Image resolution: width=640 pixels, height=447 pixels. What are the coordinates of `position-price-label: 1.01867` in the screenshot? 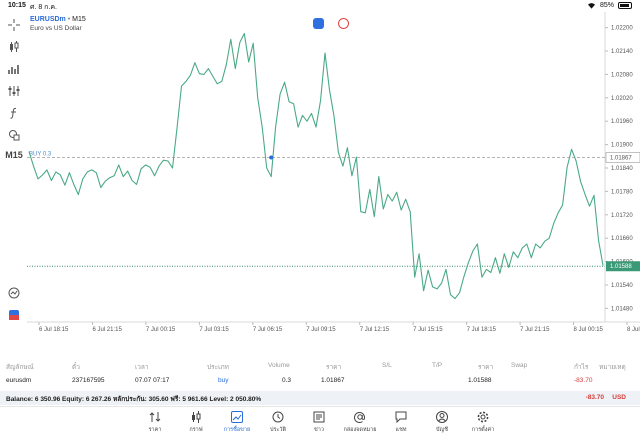 It's located at (621, 158).